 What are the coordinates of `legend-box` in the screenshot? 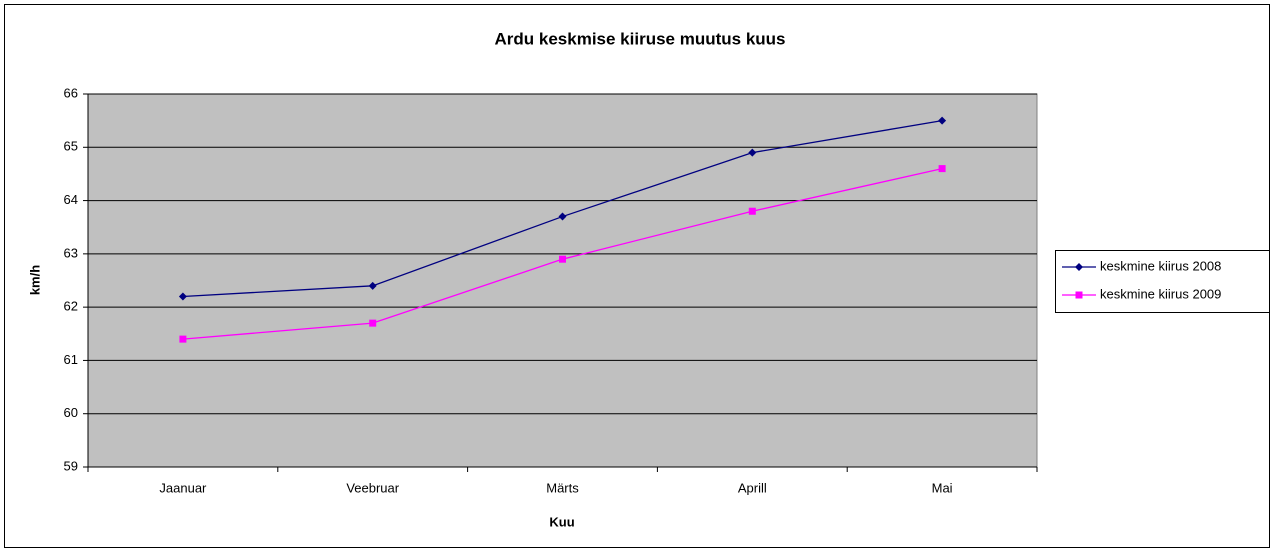 It's located at (1162, 281).